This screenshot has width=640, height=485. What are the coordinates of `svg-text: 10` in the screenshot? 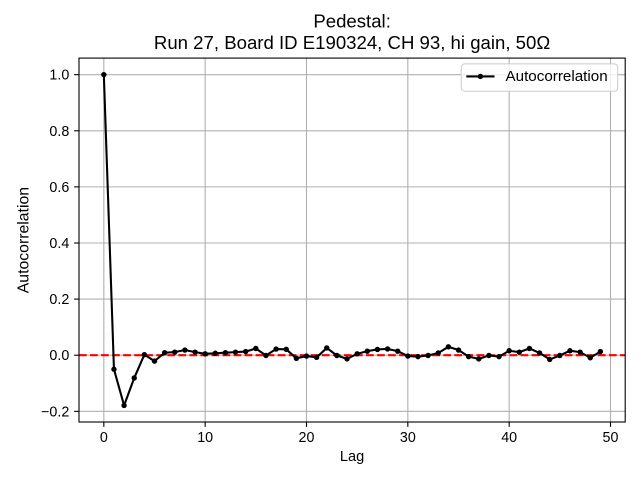 It's located at (205, 438).